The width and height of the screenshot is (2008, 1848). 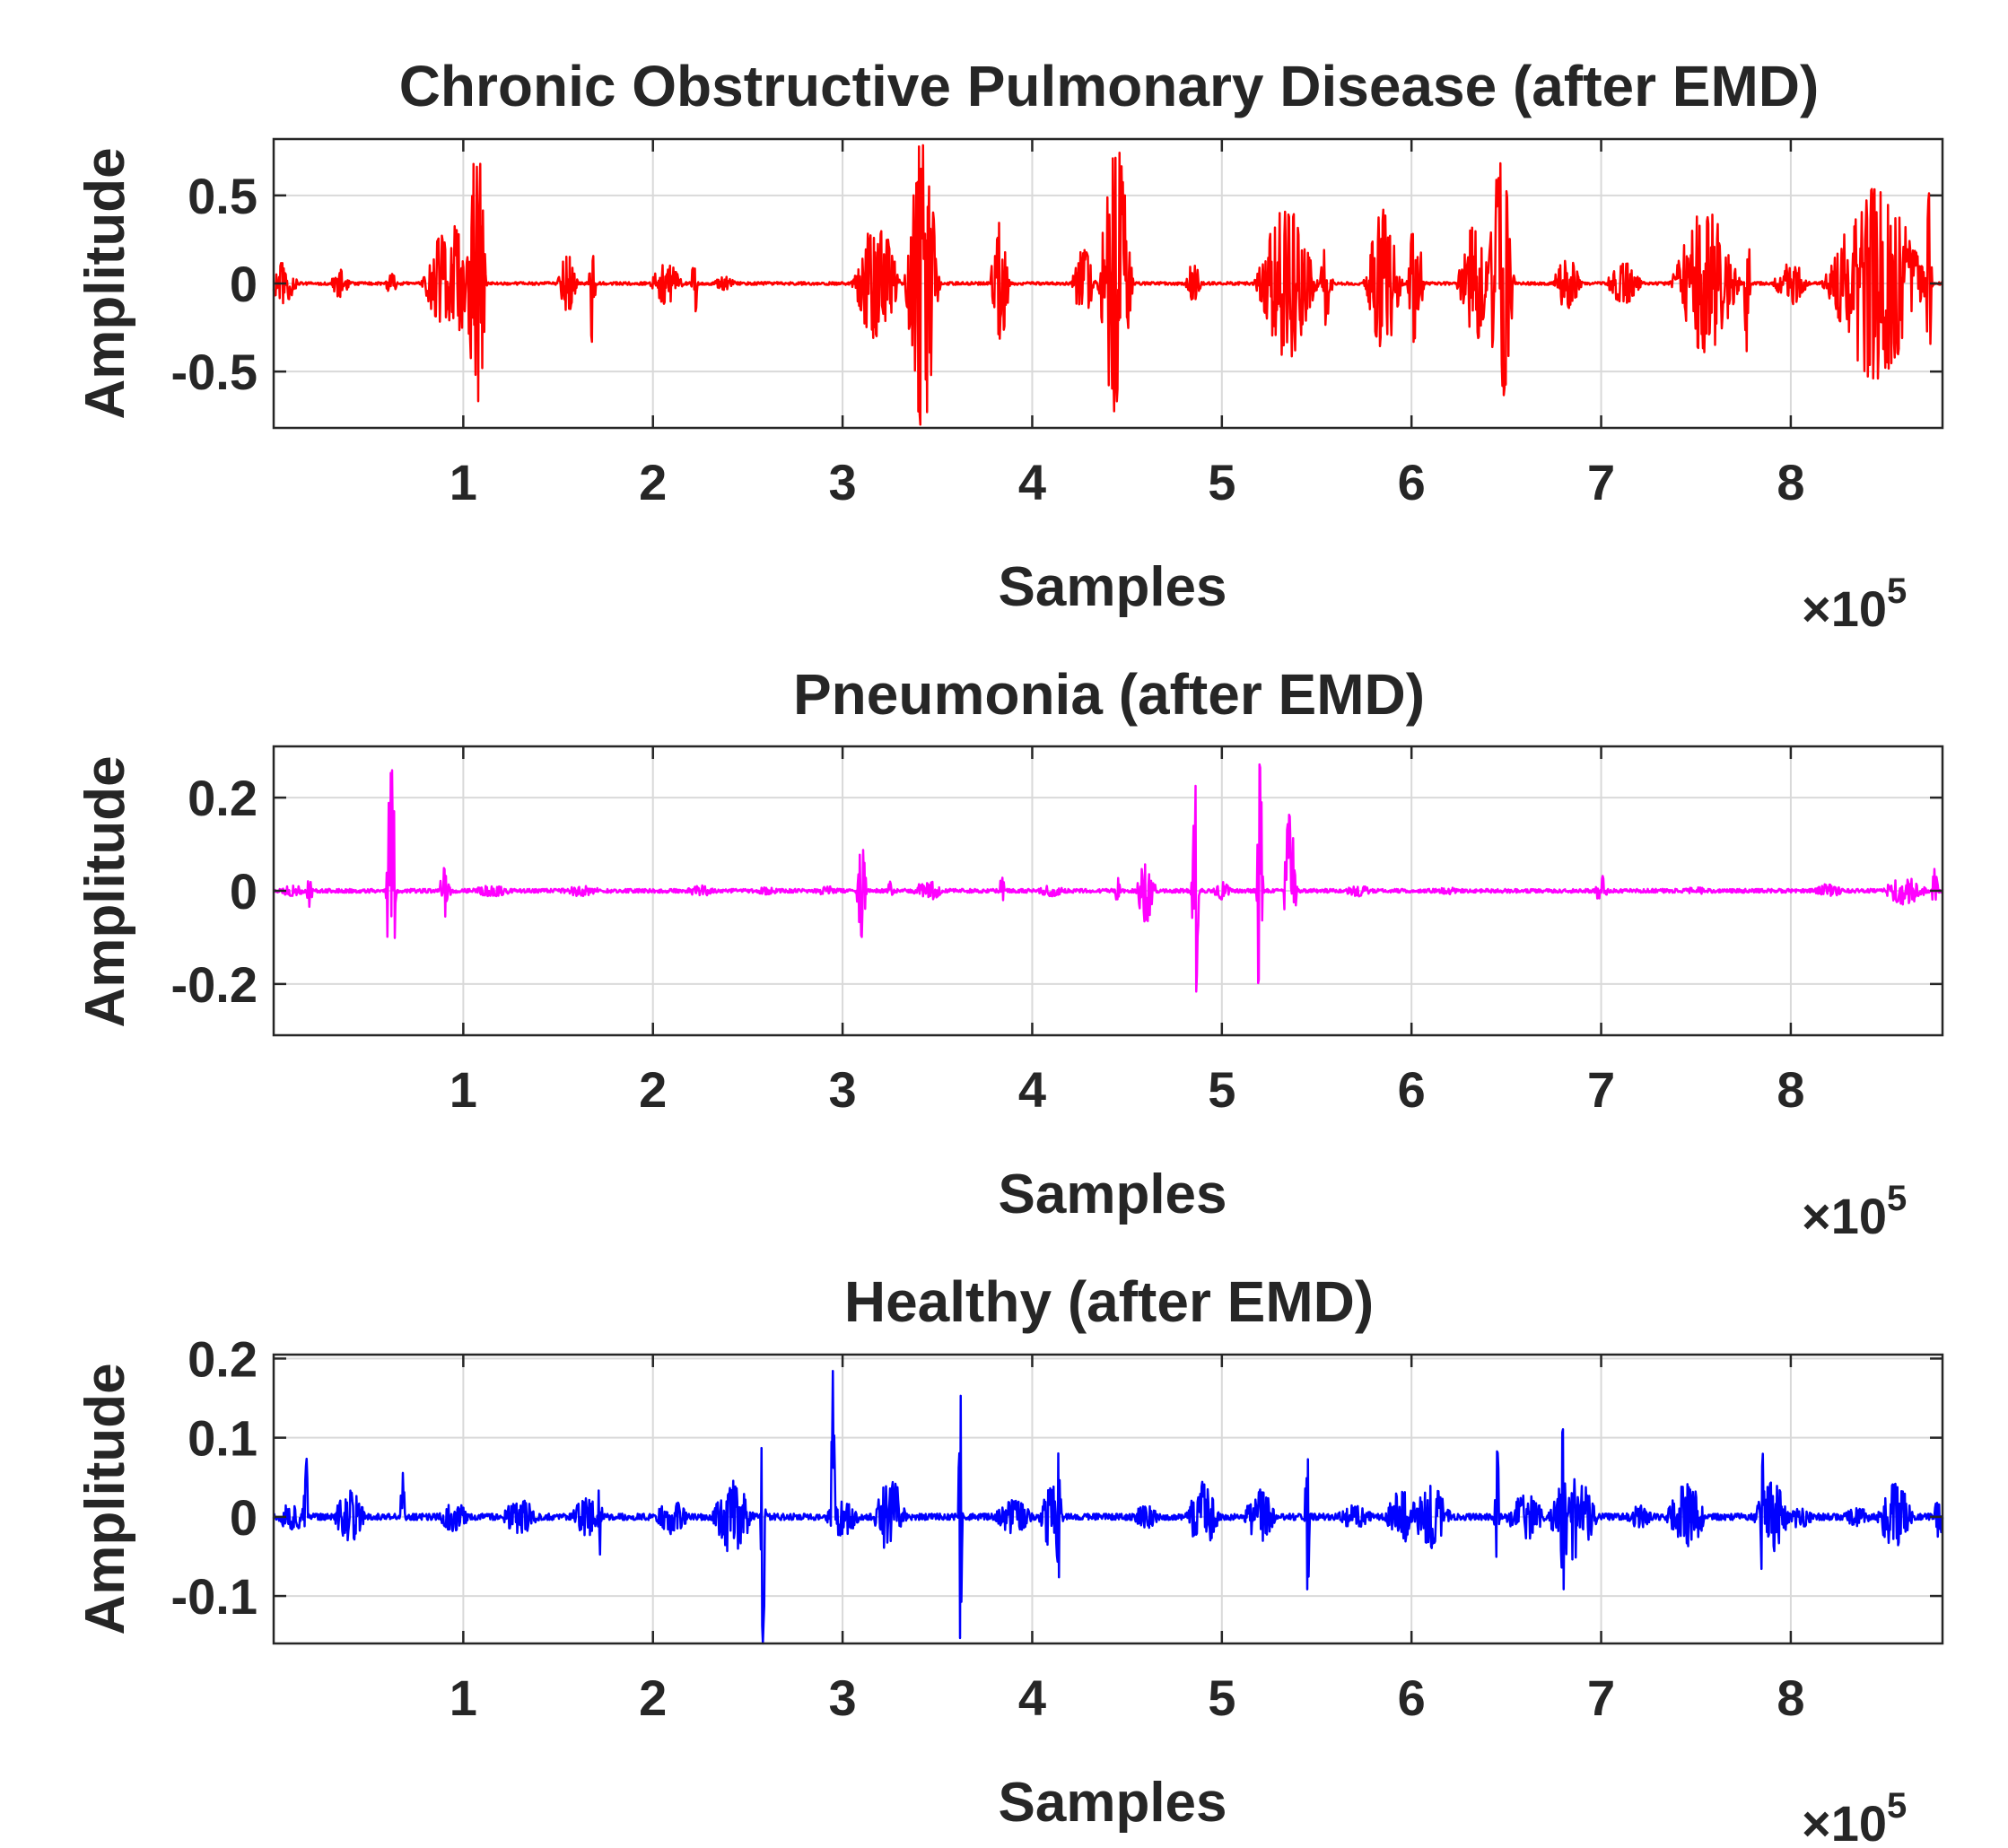 I want to click on y-ticks: 0.2 0 -0.2, so click(x=1057, y=892).